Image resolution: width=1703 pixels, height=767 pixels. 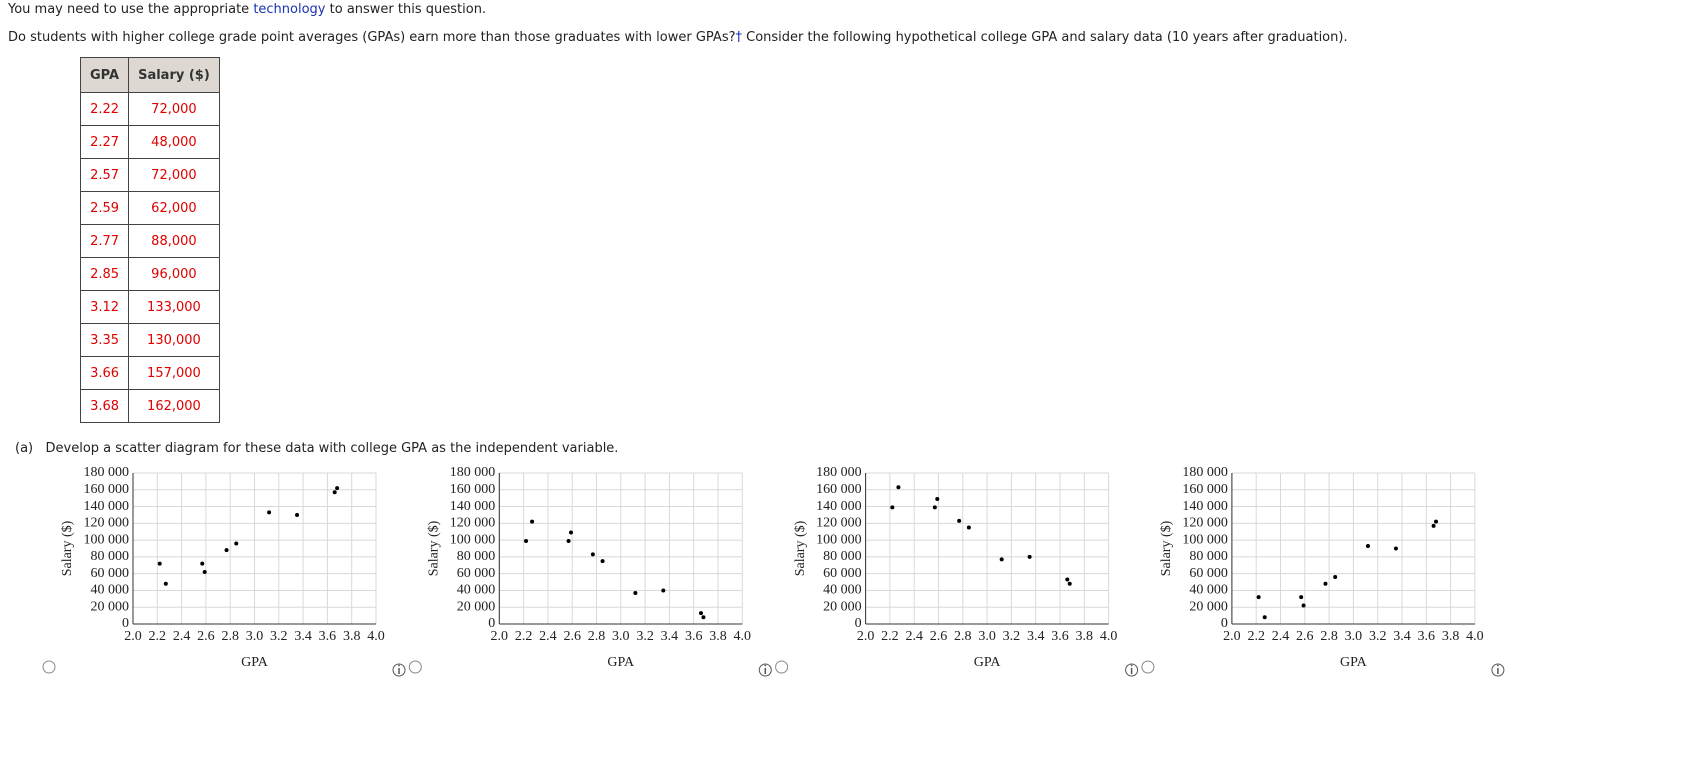 I want to click on x-tick-label: 2.2, so click(x=524, y=636).